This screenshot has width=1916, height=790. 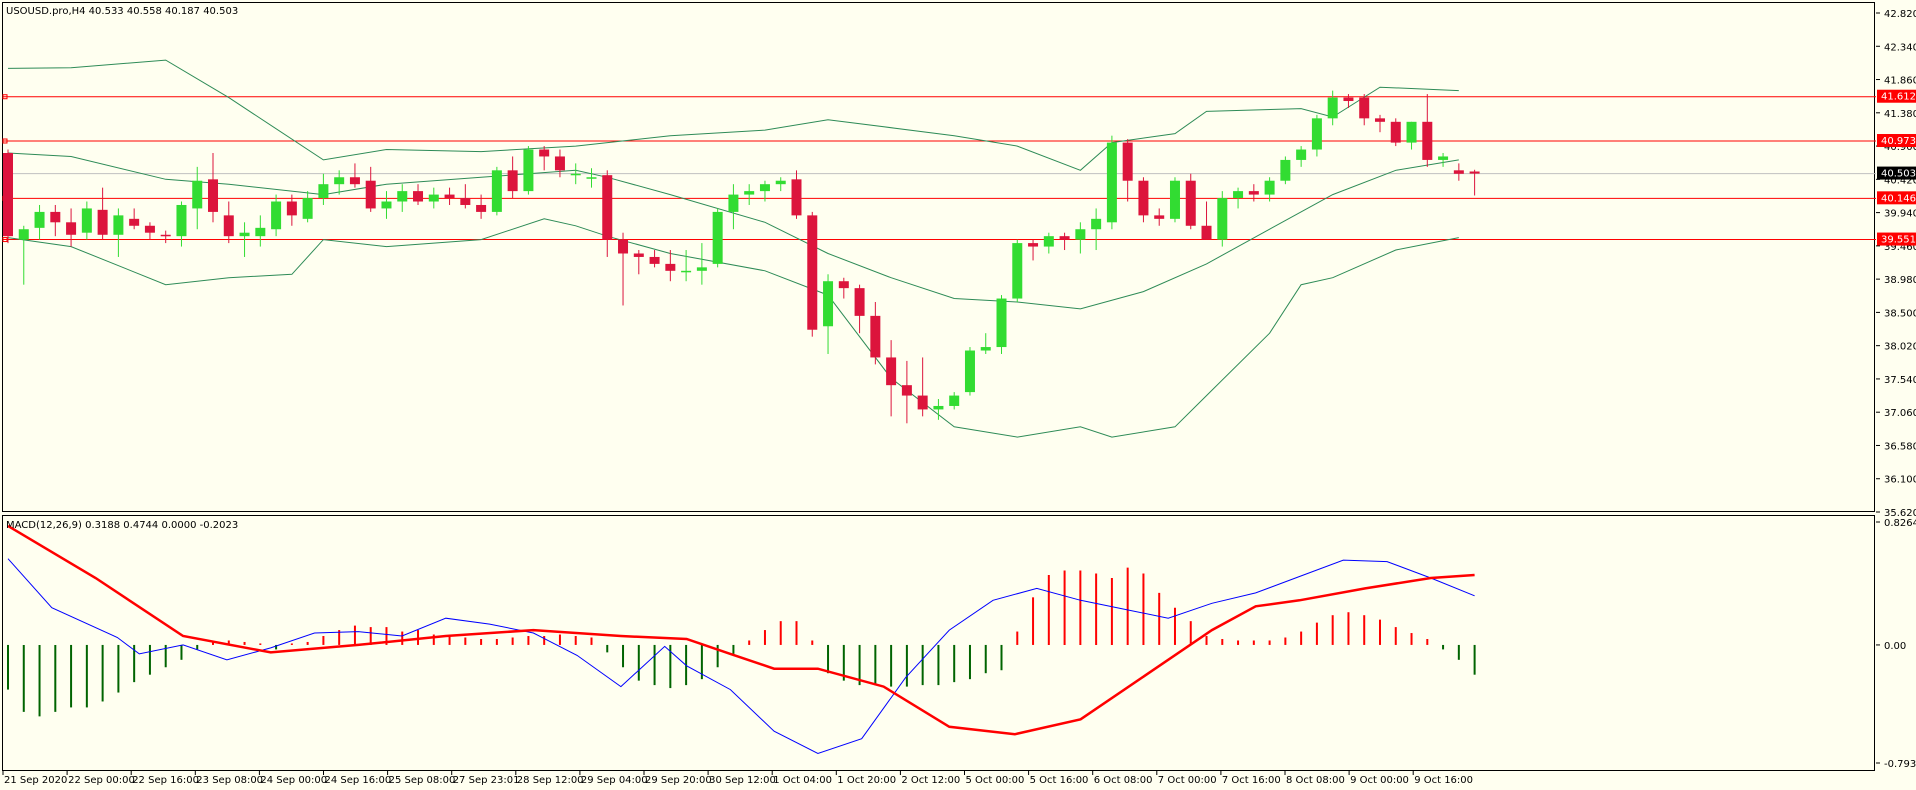 What do you see at coordinates (1900, 480) in the screenshot?
I see `price-tick-label: 36.100` at bounding box center [1900, 480].